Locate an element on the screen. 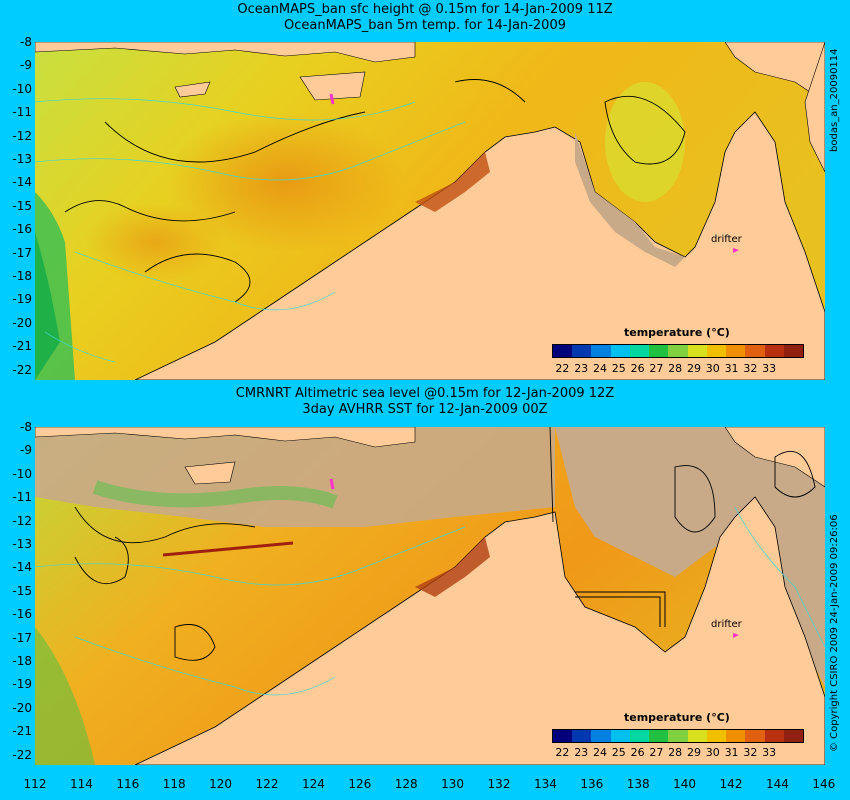 This screenshot has height=800, width=850. bottom-y-tick: -8 is located at coordinates (26, 427).